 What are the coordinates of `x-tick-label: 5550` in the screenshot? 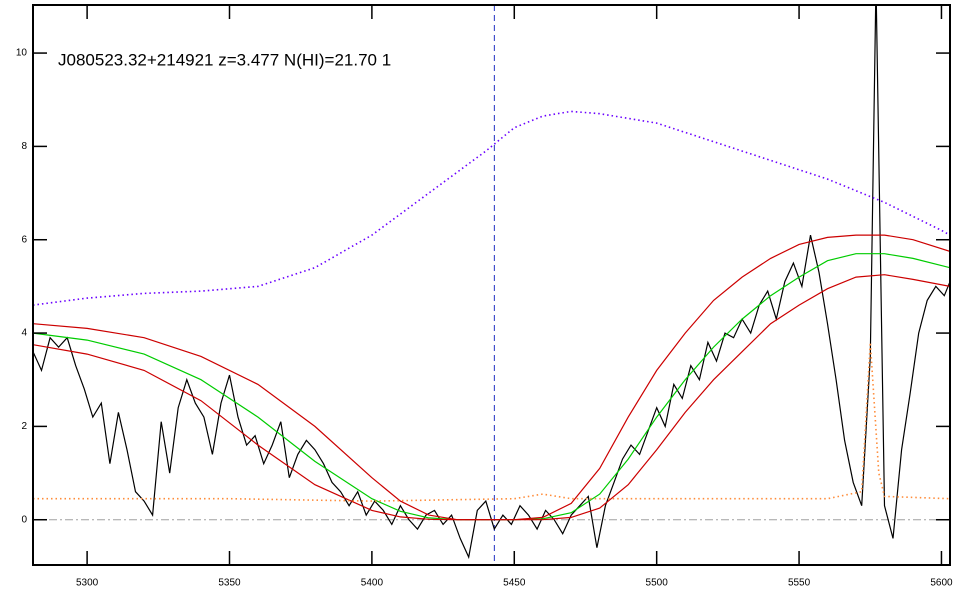 It's located at (799, 583).